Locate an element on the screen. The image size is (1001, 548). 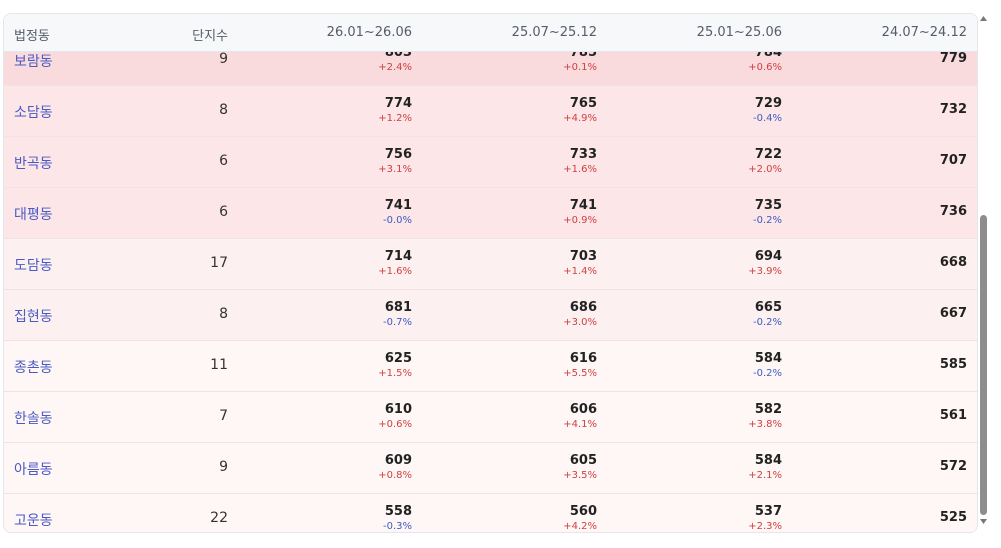
complex-count: 9 is located at coordinates (223, 59).